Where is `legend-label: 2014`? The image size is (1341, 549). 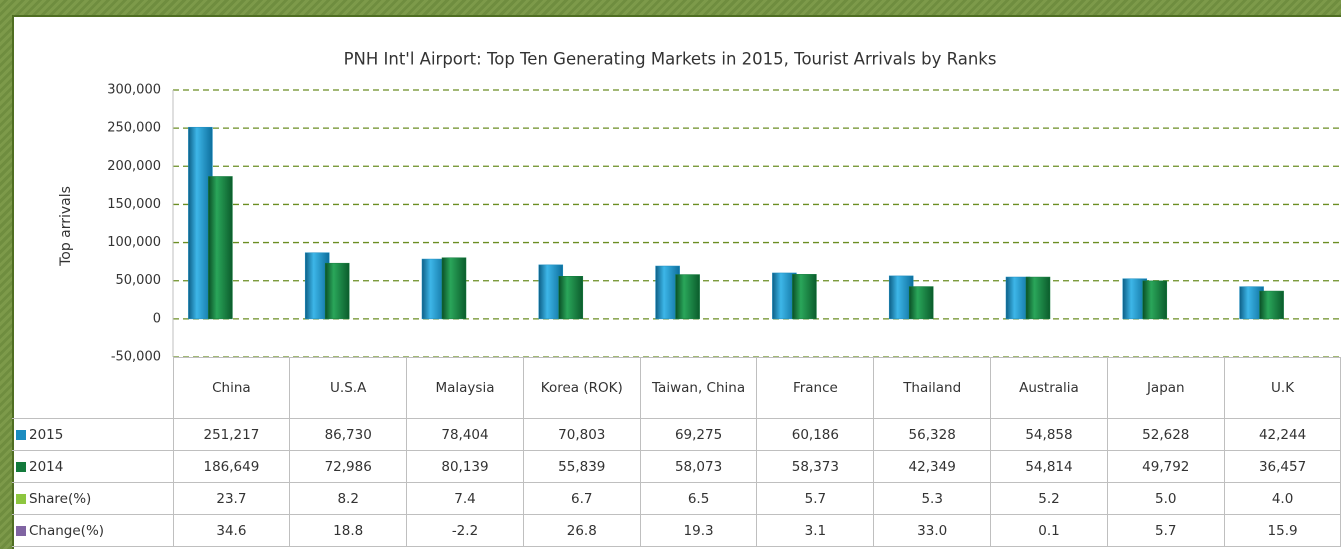
legend-label: 2014 is located at coordinates (46, 466).